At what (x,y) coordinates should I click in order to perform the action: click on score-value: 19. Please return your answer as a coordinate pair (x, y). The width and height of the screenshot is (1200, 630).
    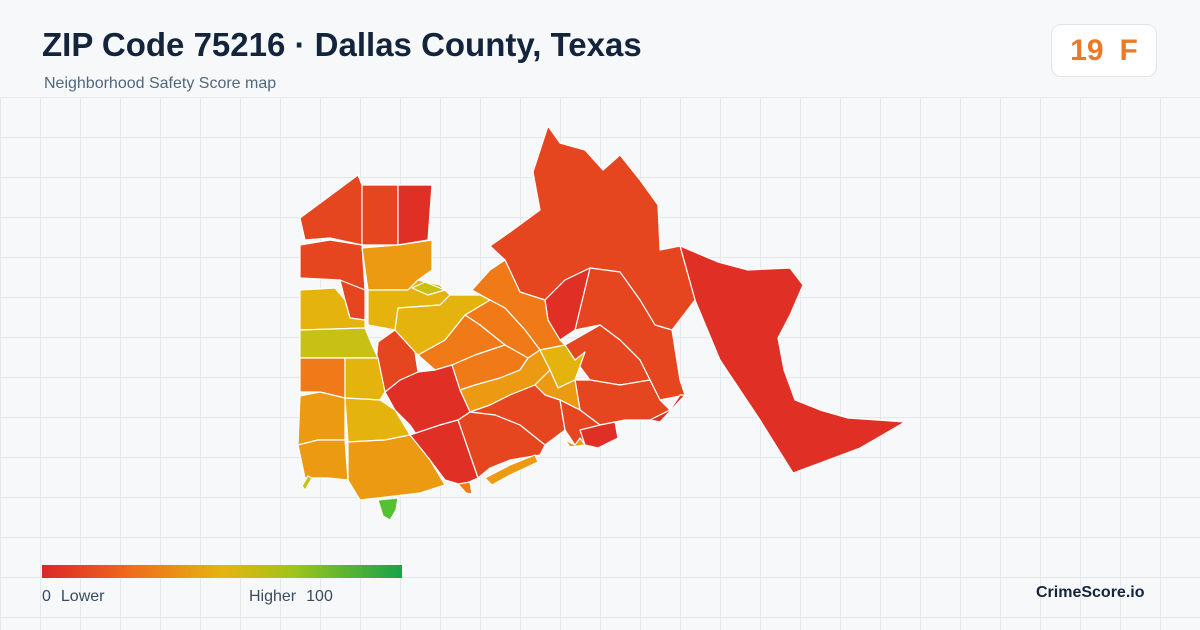
    Looking at the image, I should click on (1087, 50).